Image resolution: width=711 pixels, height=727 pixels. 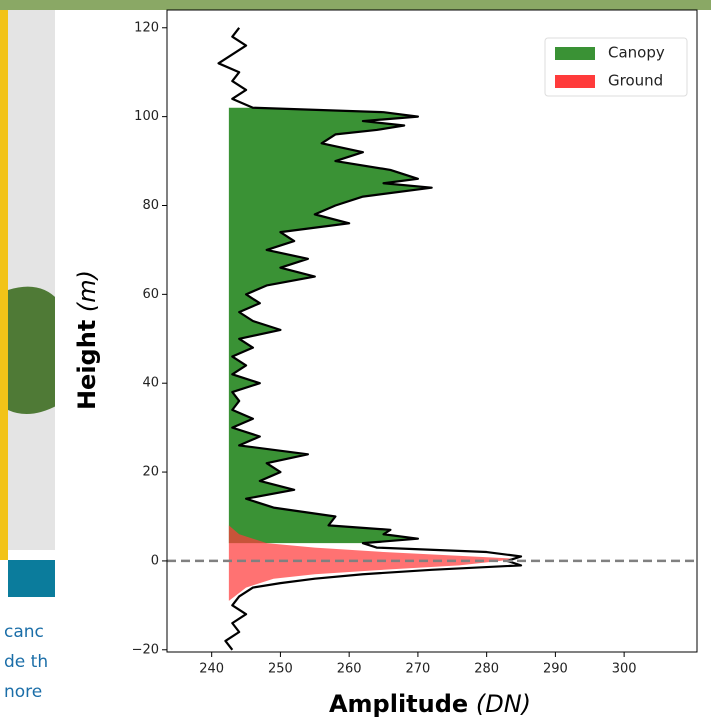 What do you see at coordinates (24, 632) in the screenshot?
I see `background-text: canc` at bounding box center [24, 632].